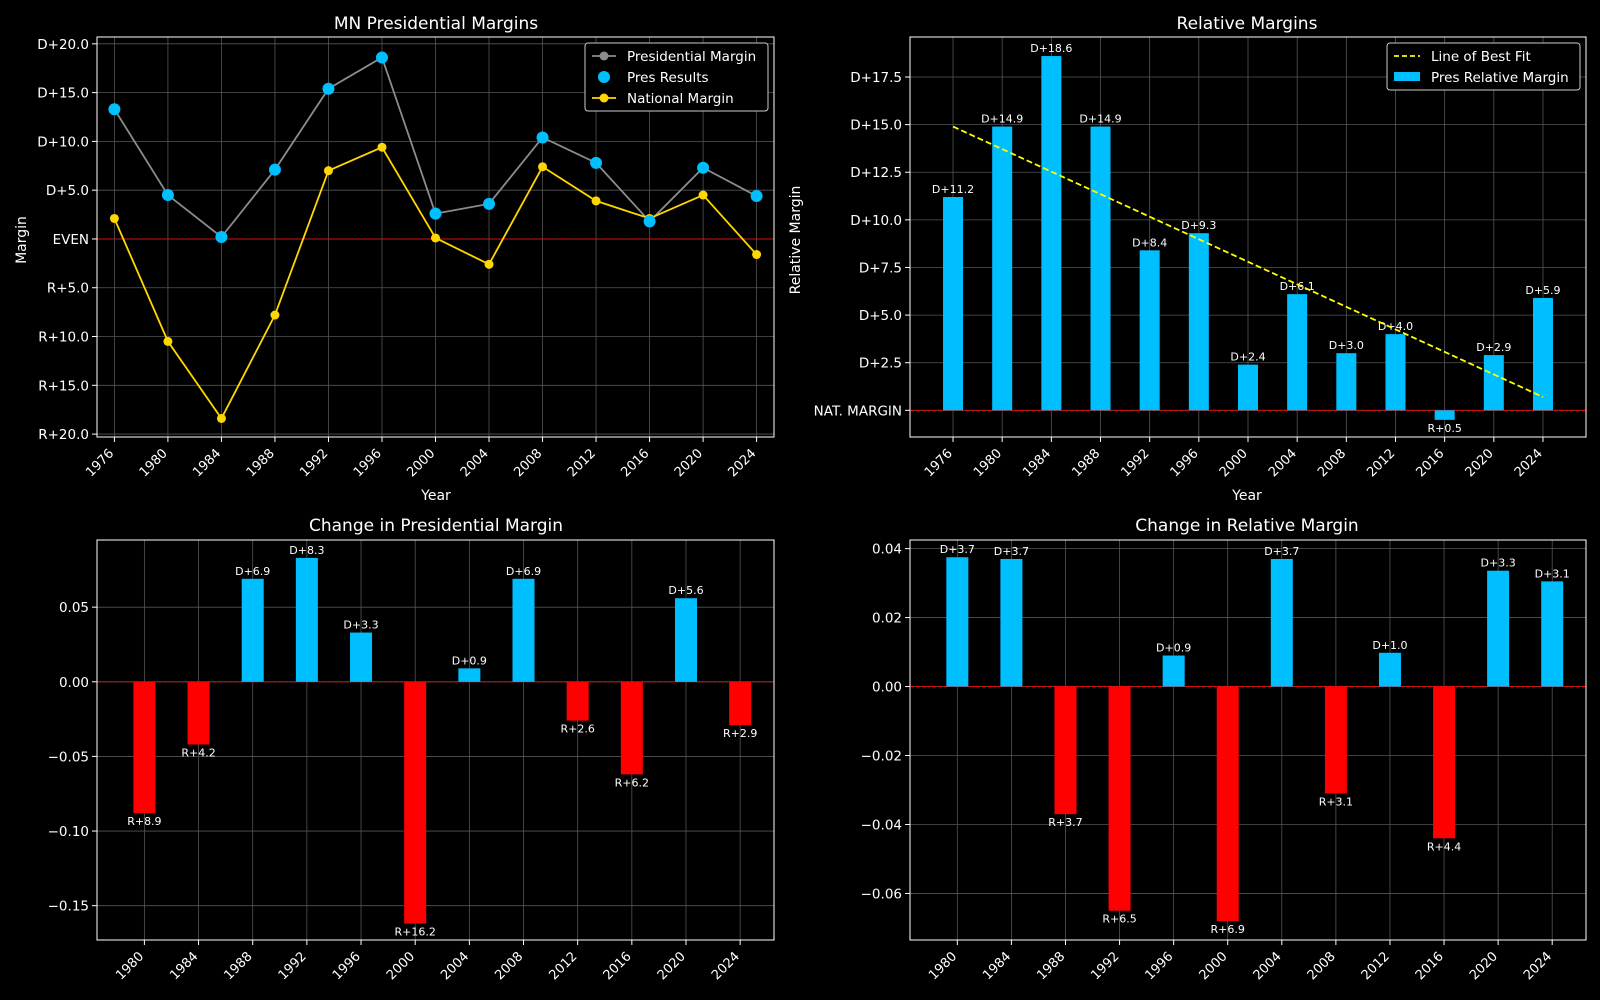 The width and height of the screenshot is (1600, 1000). Describe the element at coordinates (1395, 326) in the screenshot. I see `bar-value-label: D+4.0` at that location.